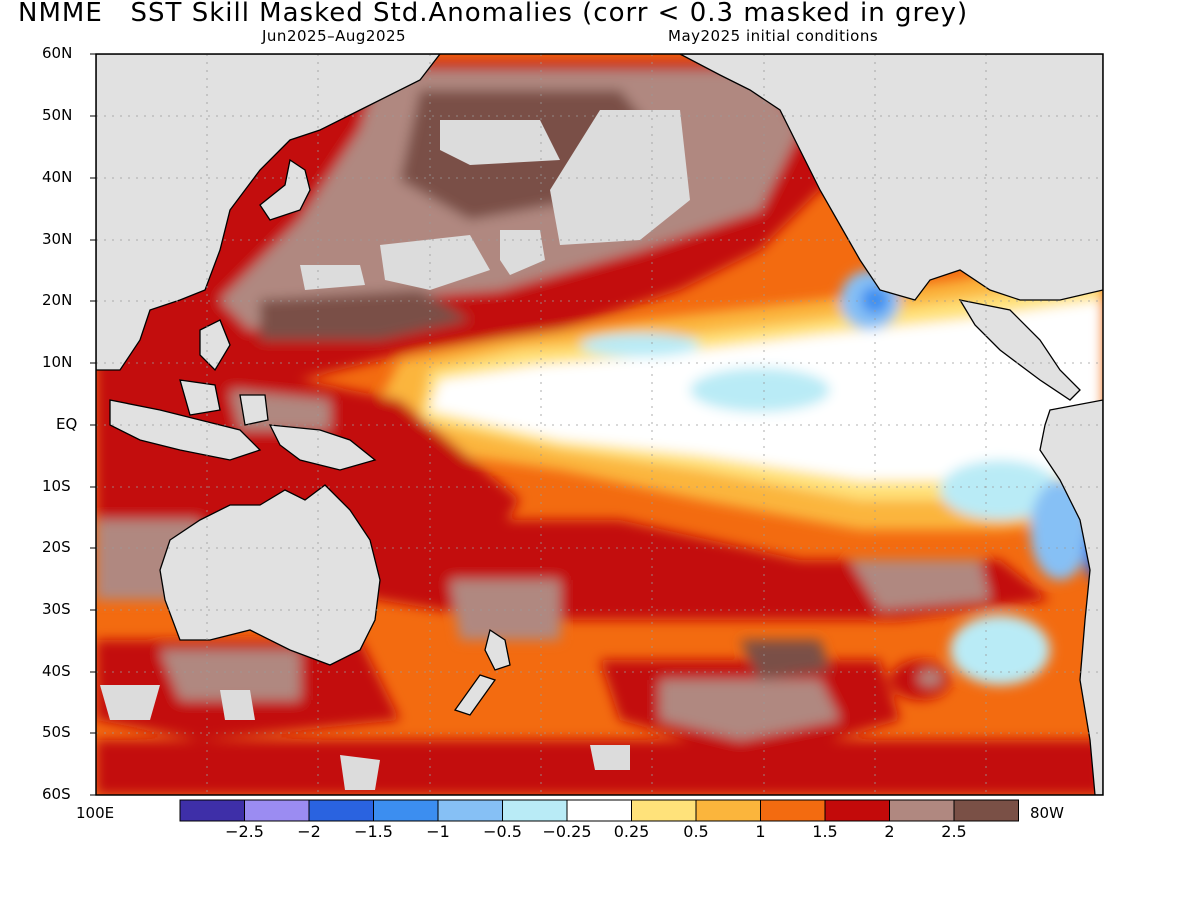  I want to click on colorbar-tick-label: 1, so click(760, 831).